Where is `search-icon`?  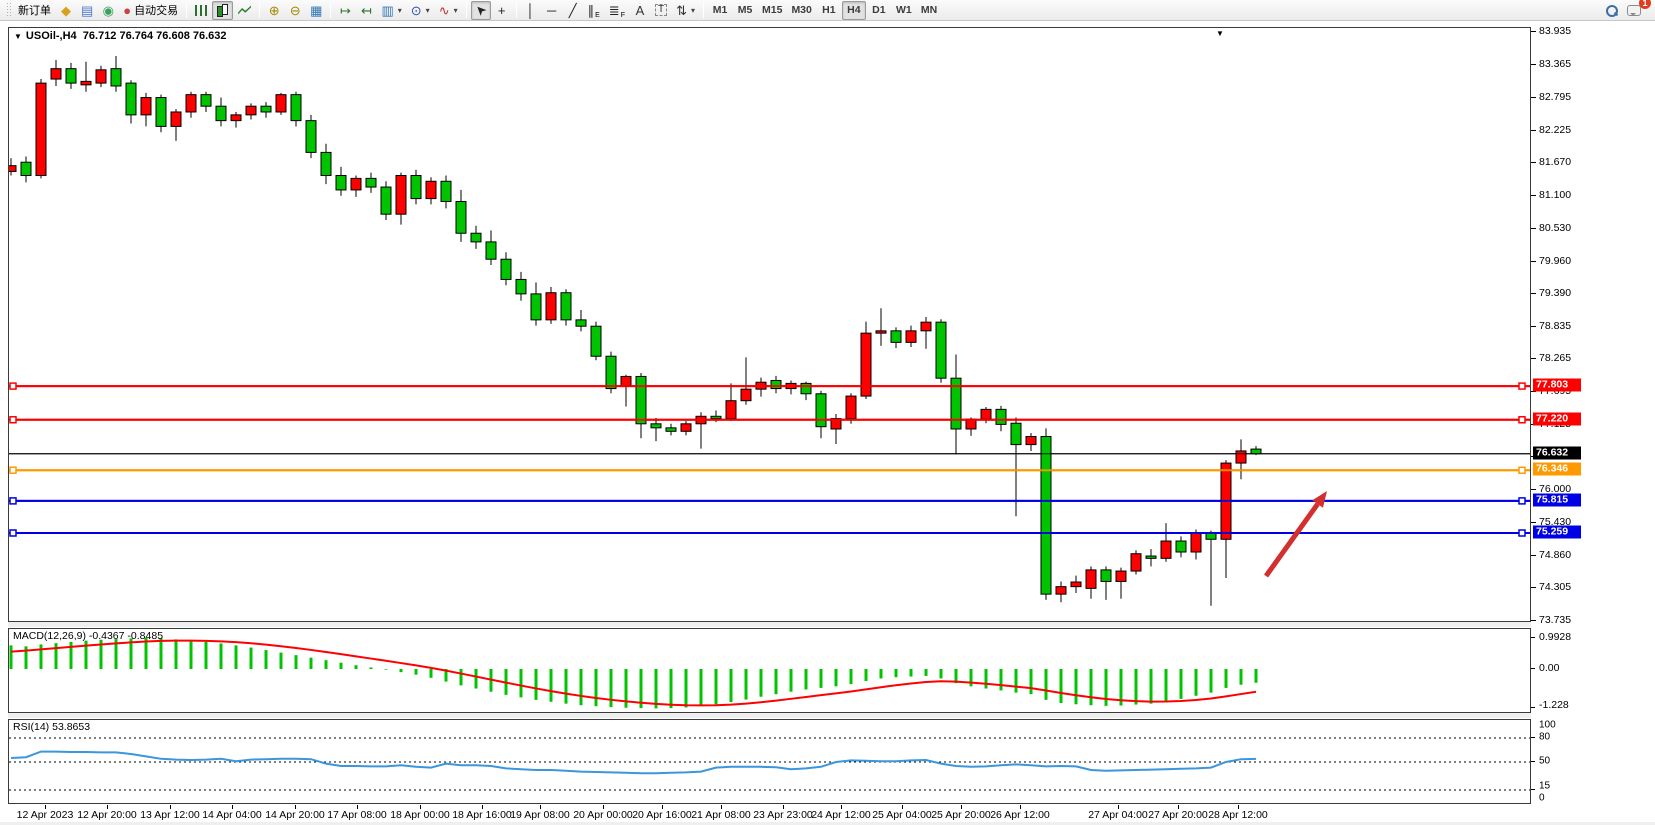
search-icon is located at coordinates (1611, 10).